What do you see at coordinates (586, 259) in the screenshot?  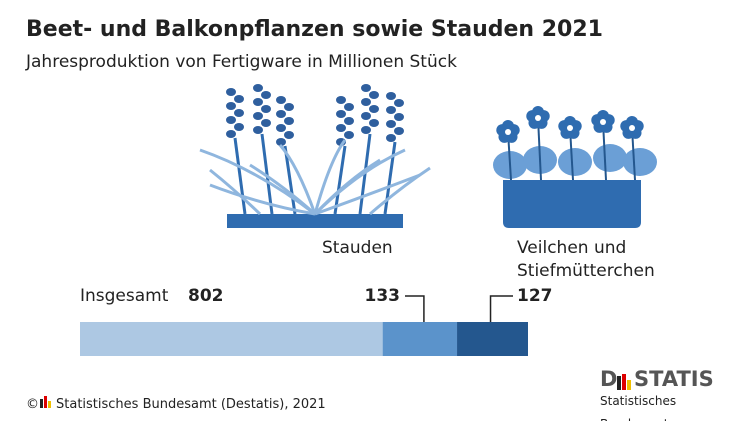 I see `series-name: Veilchen und Stiefmütterchen` at bounding box center [586, 259].